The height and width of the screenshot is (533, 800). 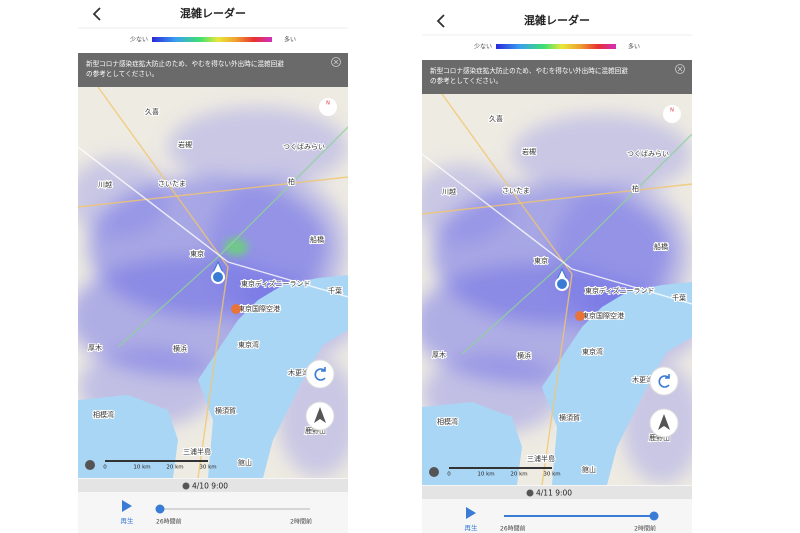 What do you see at coordinates (554, 493) in the screenshot?
I see `date: 4/11 9:00` at bounding box center [554, 493].